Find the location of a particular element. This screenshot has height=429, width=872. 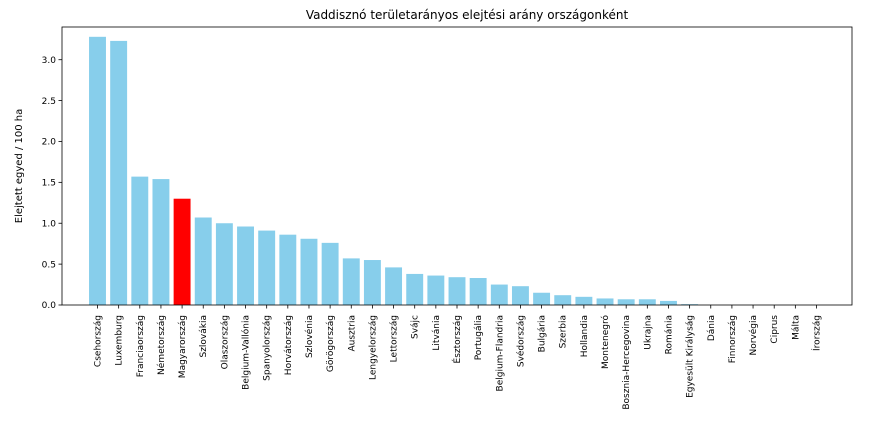

x-tick-label: Spanyolország is located at coordinates (268, 348).